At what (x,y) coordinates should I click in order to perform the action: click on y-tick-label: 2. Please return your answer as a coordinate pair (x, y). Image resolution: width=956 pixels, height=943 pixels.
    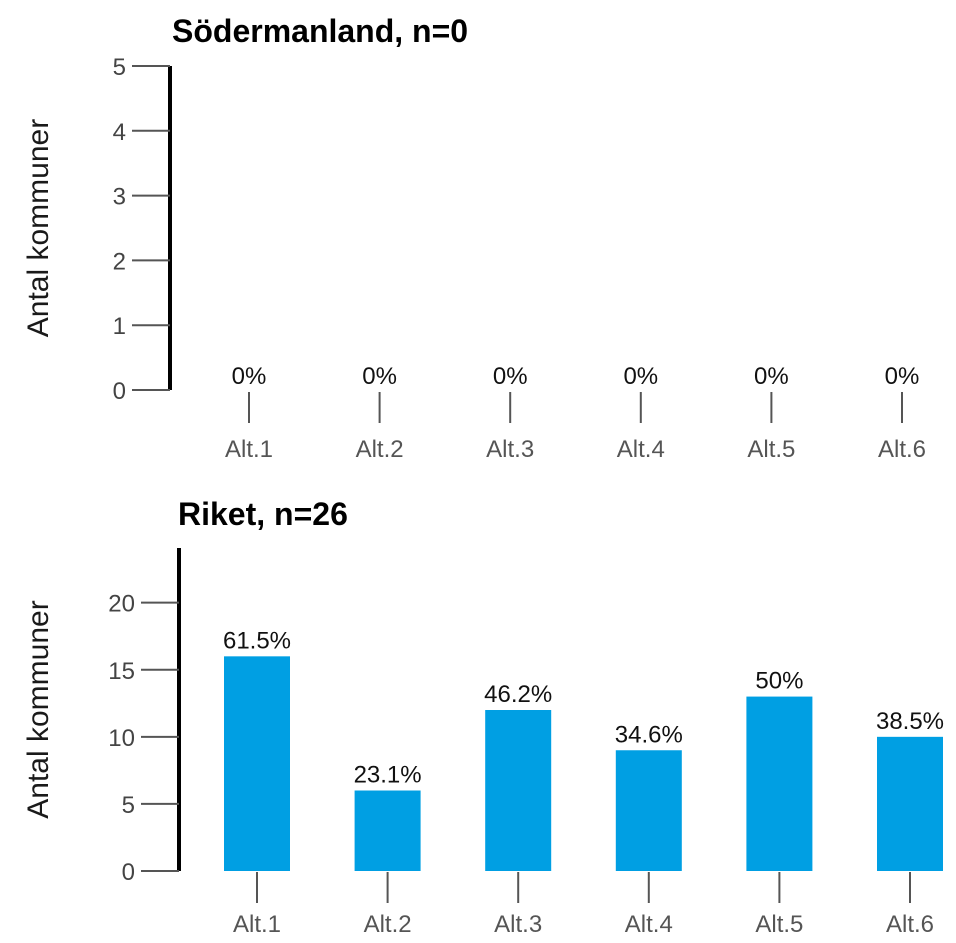
    Looking at the image, I should click on (119, 261).